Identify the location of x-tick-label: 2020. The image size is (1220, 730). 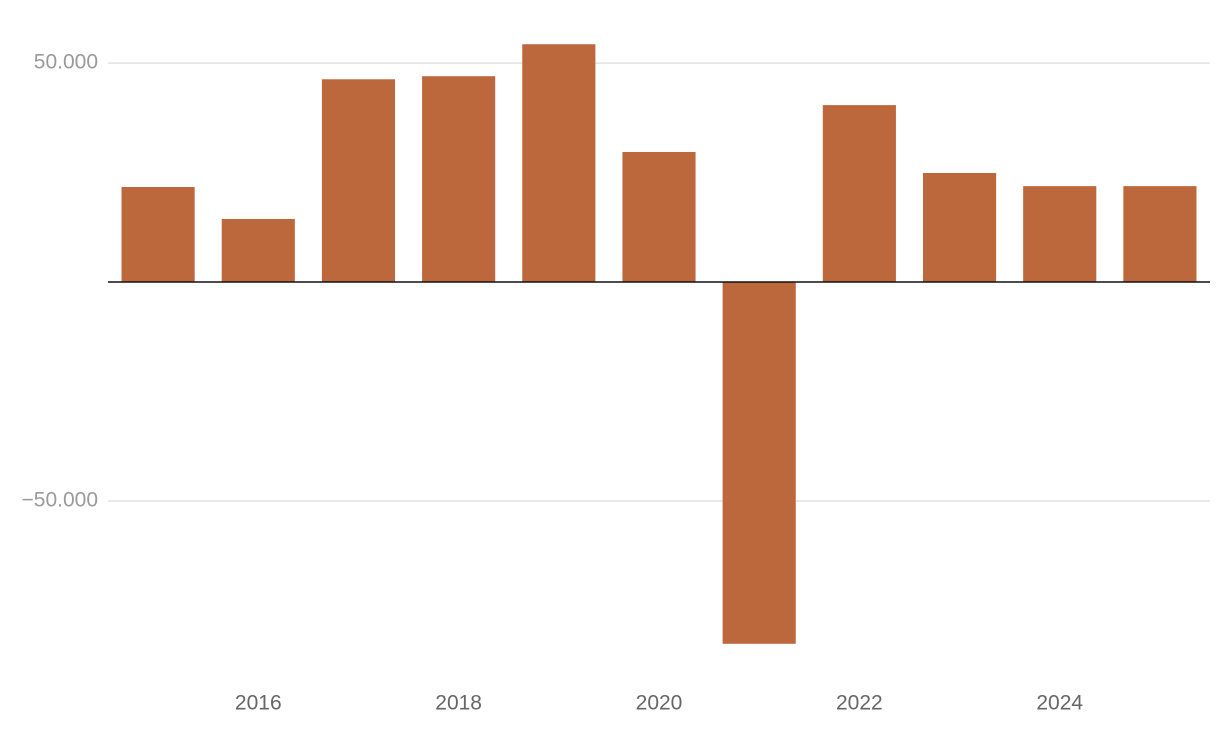
(659, 703).